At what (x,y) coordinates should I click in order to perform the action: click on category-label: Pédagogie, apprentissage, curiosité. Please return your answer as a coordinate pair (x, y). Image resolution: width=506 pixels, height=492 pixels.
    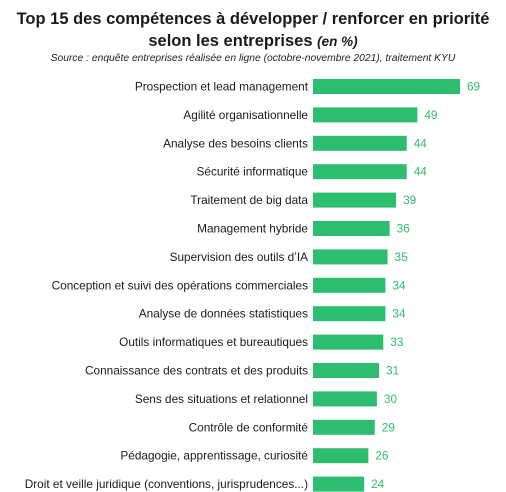
    Looking at the image, I should click on (214, 456).